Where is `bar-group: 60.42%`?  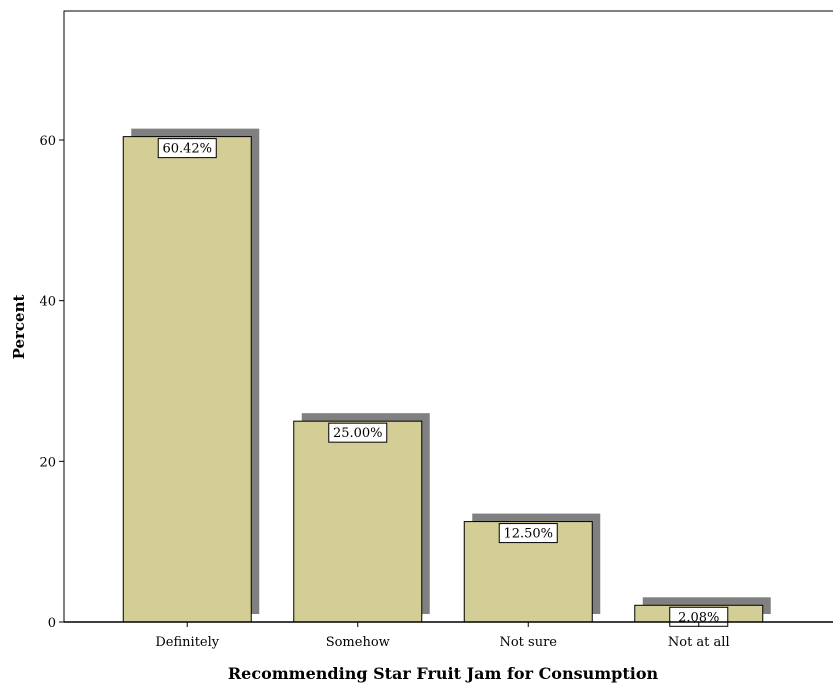 bar-group: 60.42% is located at coordinates (191, 375).